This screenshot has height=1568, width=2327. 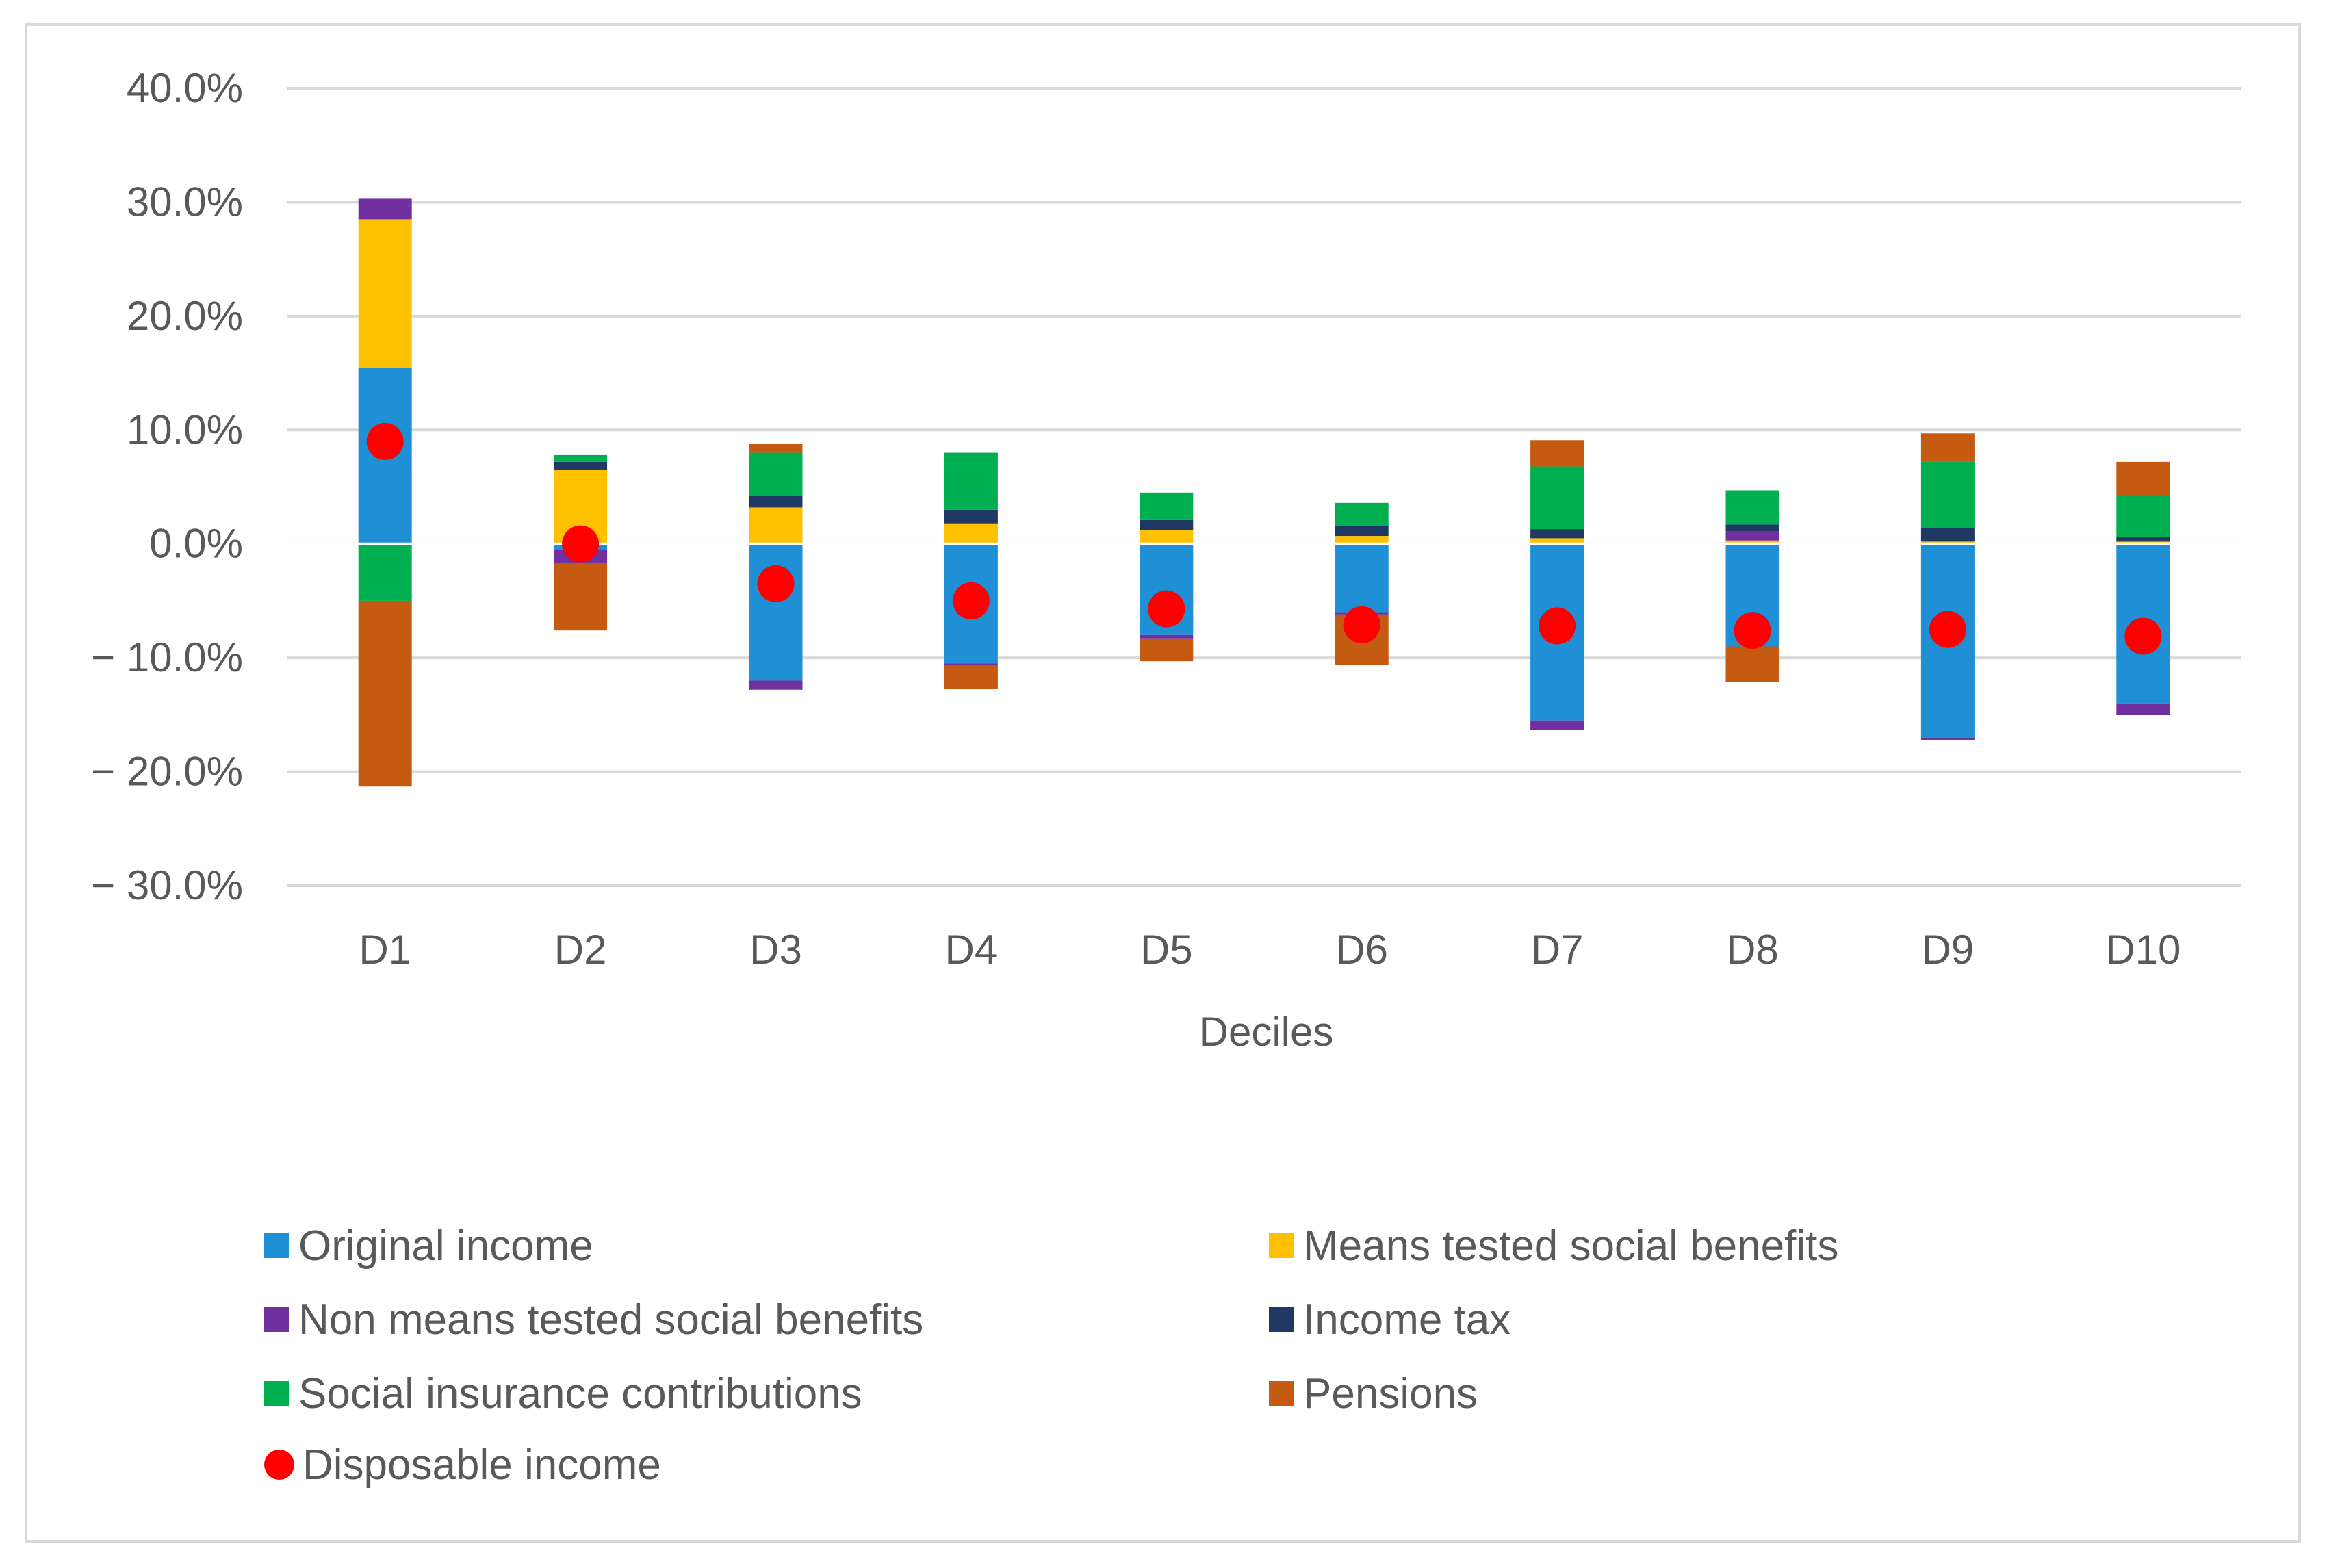 What do you see at coordinates (971, 516) in the screenshot?
I see `bar-d4-income-tax` at bounding box center [971, 516].